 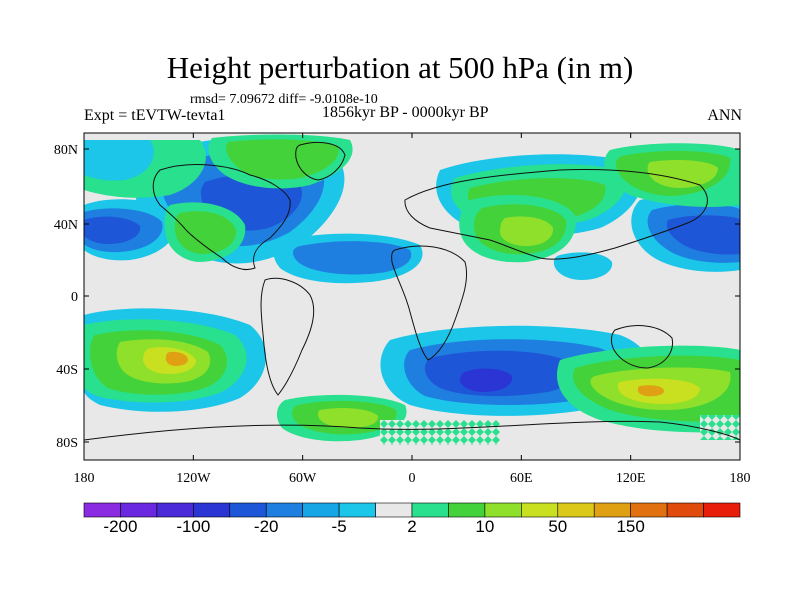 I want to click on x-tick-label: 120E, so click(x=631, y=478).